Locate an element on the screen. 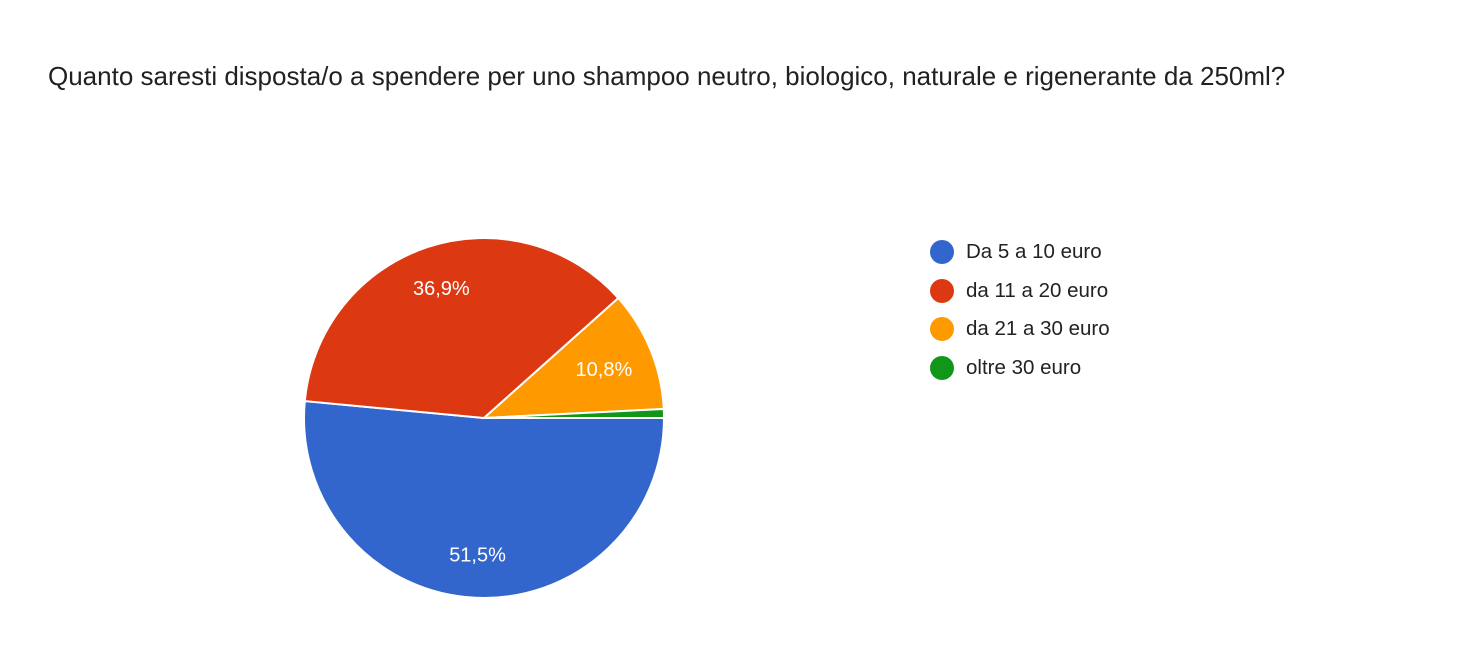 The image size is (1472, 667). legend-item: da 11 a 20 euro is located at coordinates (1020, 291).